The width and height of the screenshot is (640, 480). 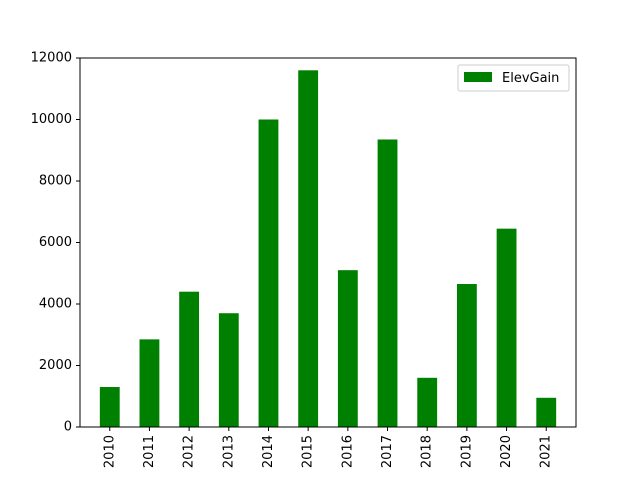 I want to click on x-tick-label: 2016, so click(x=347, y=451).